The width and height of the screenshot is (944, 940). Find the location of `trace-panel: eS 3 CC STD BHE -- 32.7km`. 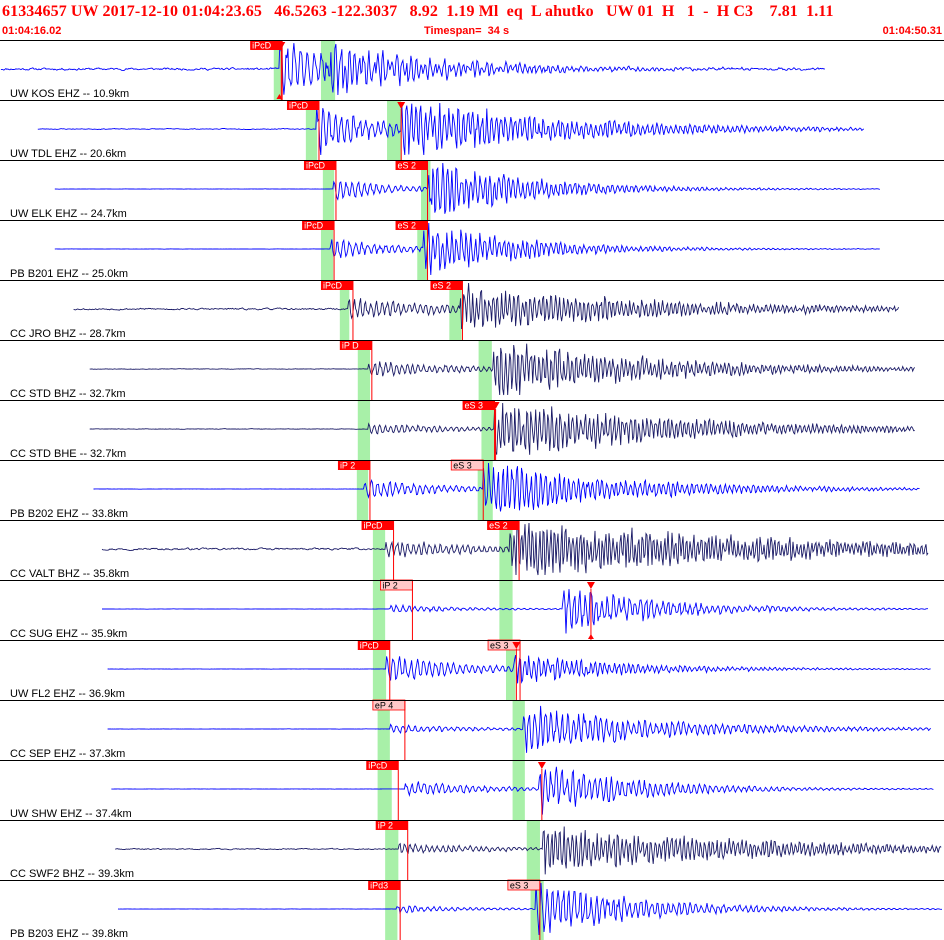

trace-panel: eS 3 CC STD BHE -- 32.7km is located at coordinates (472, 430).